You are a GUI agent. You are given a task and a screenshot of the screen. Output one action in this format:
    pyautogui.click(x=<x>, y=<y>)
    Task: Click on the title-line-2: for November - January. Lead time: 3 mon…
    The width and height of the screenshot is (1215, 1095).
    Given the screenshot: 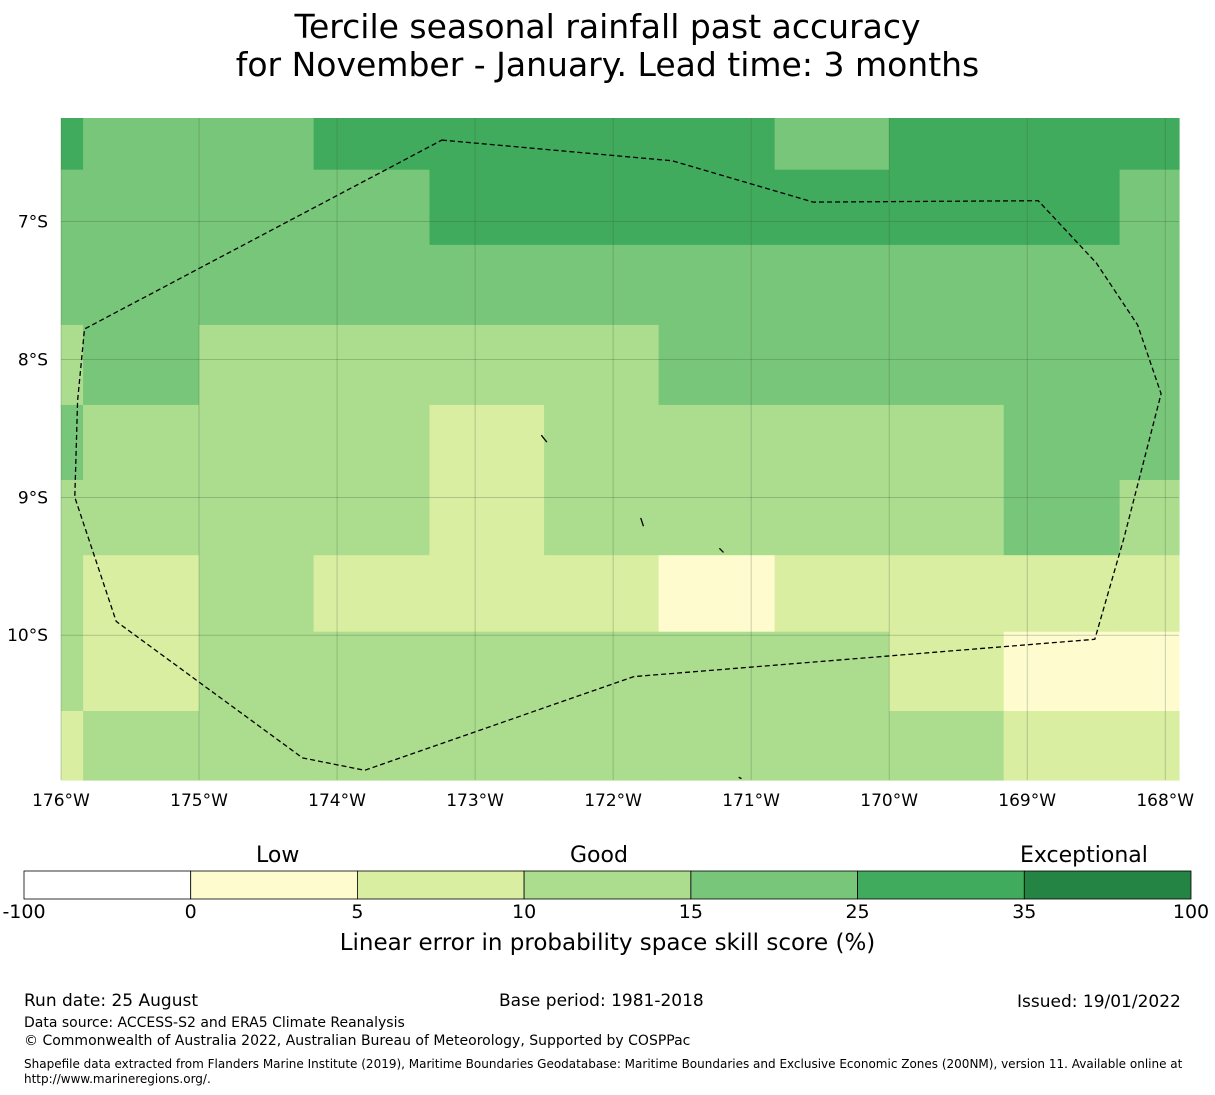 What is the action you would take?
    pyautogui.click(x=607, y=64)
    